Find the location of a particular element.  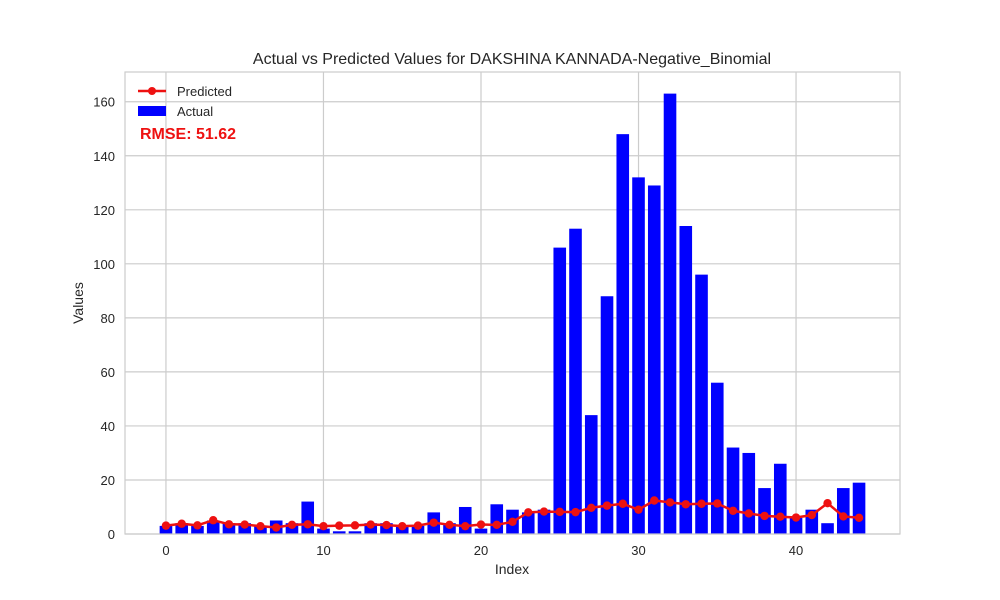

y-tick-label: 40 is located at coordinates (108, 426).